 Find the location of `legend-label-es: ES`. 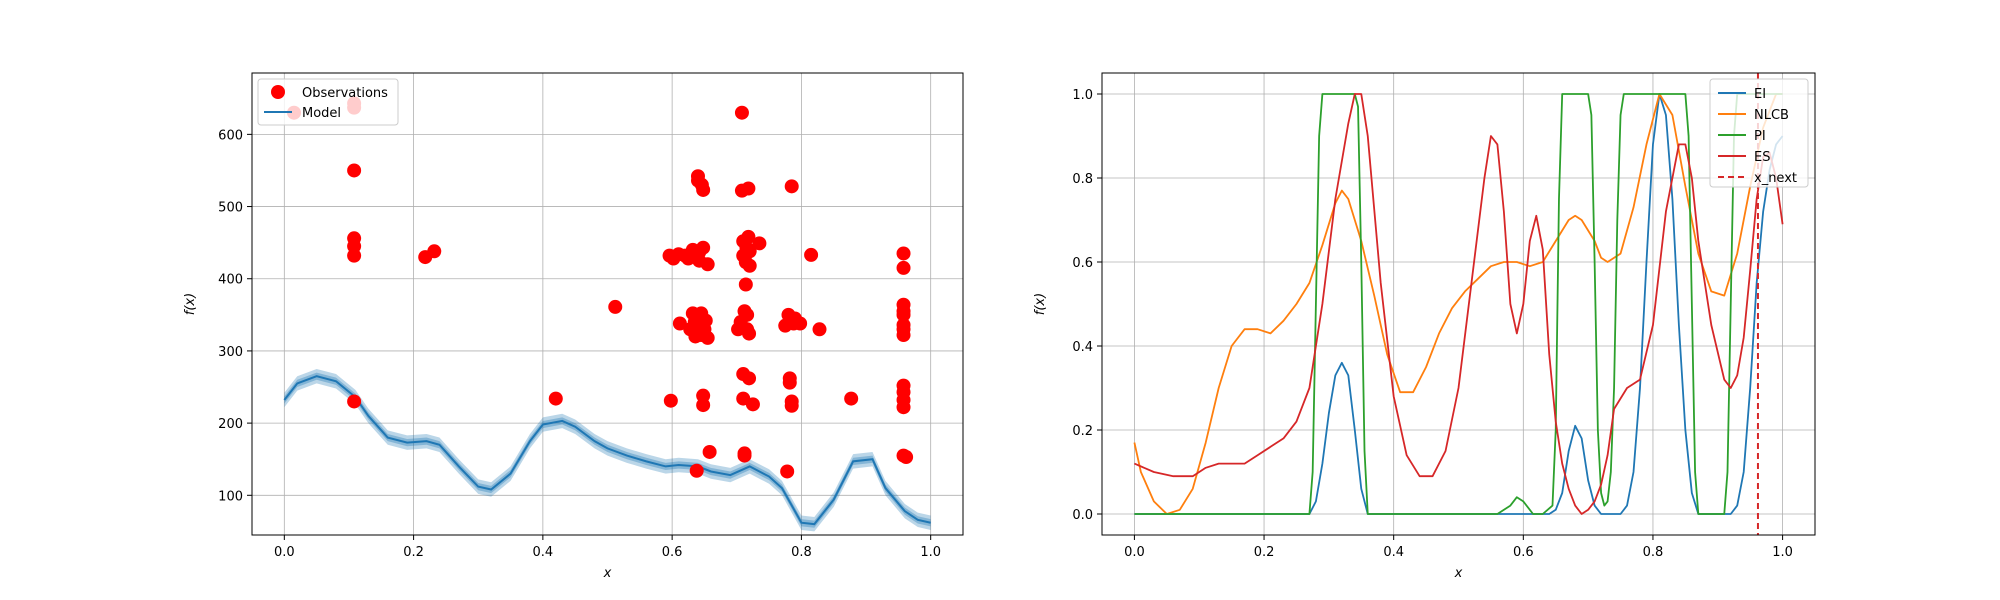

legend-label-es: ES is located at coordinates (1762, 157).